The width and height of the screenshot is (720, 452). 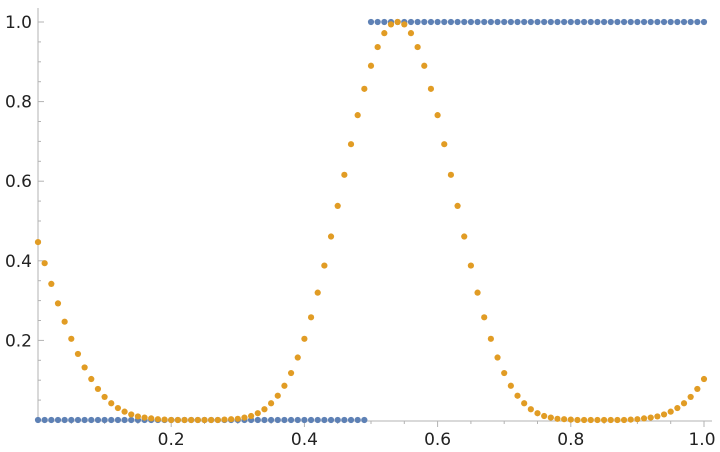 I want to click on y-tick-label: 0.2, so click(x=18, y=341).